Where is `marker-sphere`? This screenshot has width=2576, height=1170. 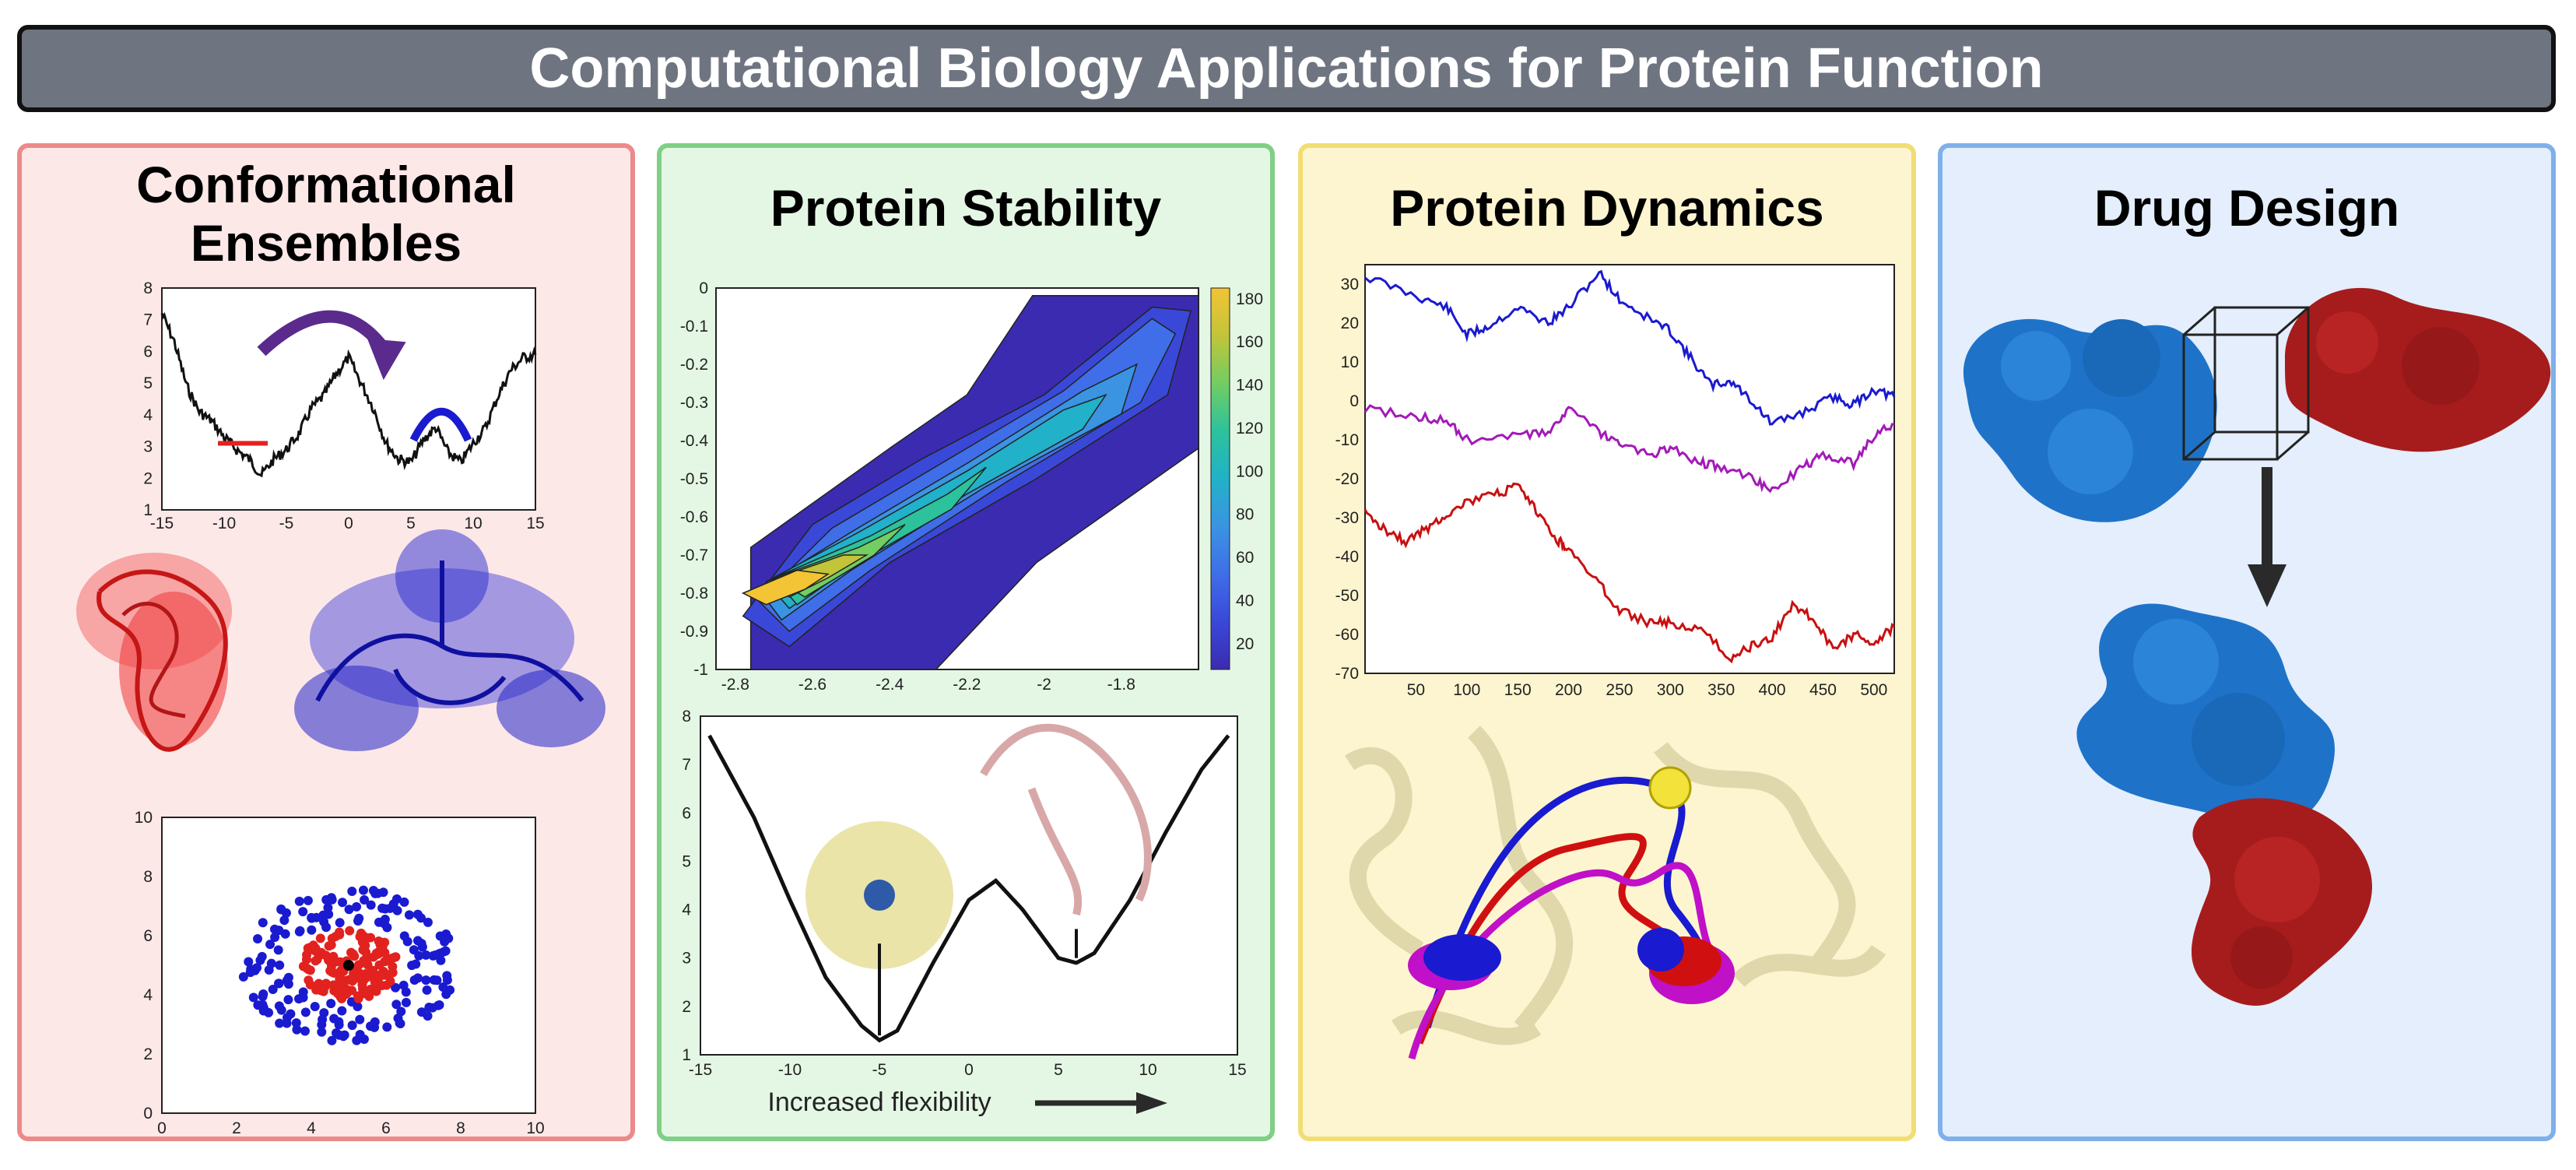 marker-sphere is located at coordinates (1670, 788).